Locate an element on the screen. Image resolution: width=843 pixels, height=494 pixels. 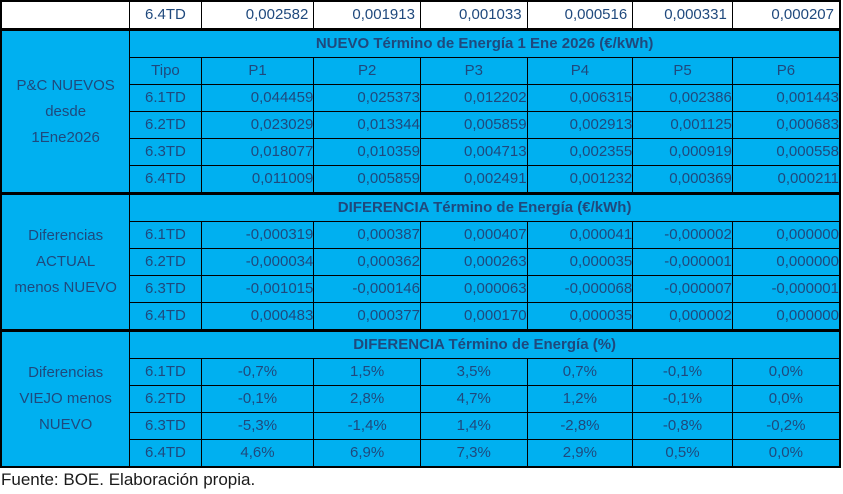
value-cell: 0,000035 is located at coordinates (580, 316).